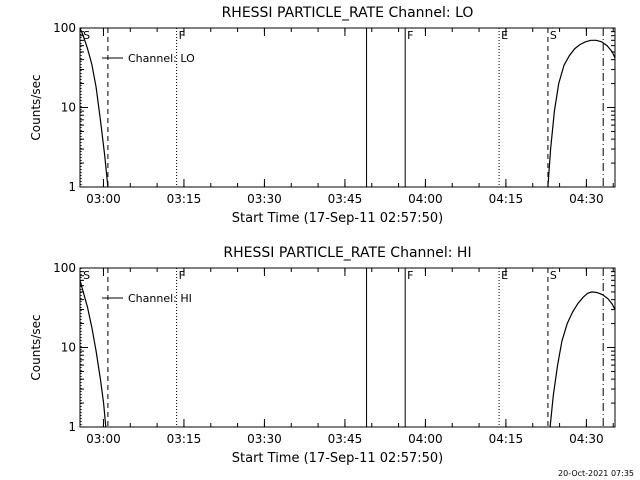  I want to click on footer-timestamp: 20-Oct-2021 07:35, so click(596, 473).